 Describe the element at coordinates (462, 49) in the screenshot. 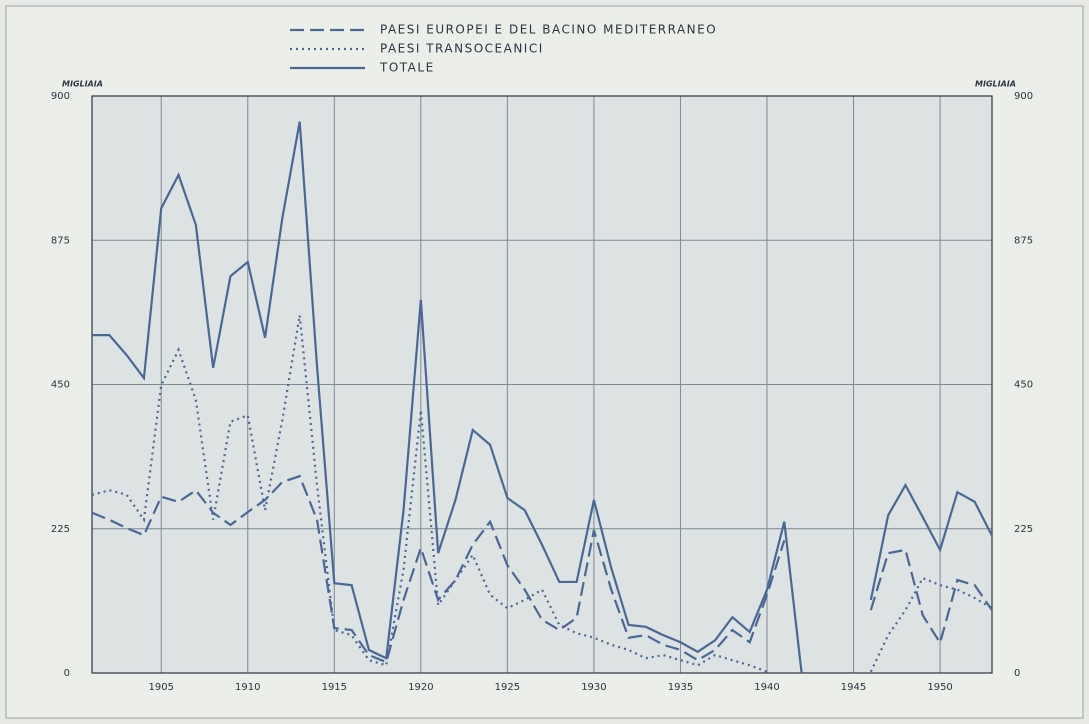

I see `legend-label: PAESI TRANSOCEANICI` at that location.